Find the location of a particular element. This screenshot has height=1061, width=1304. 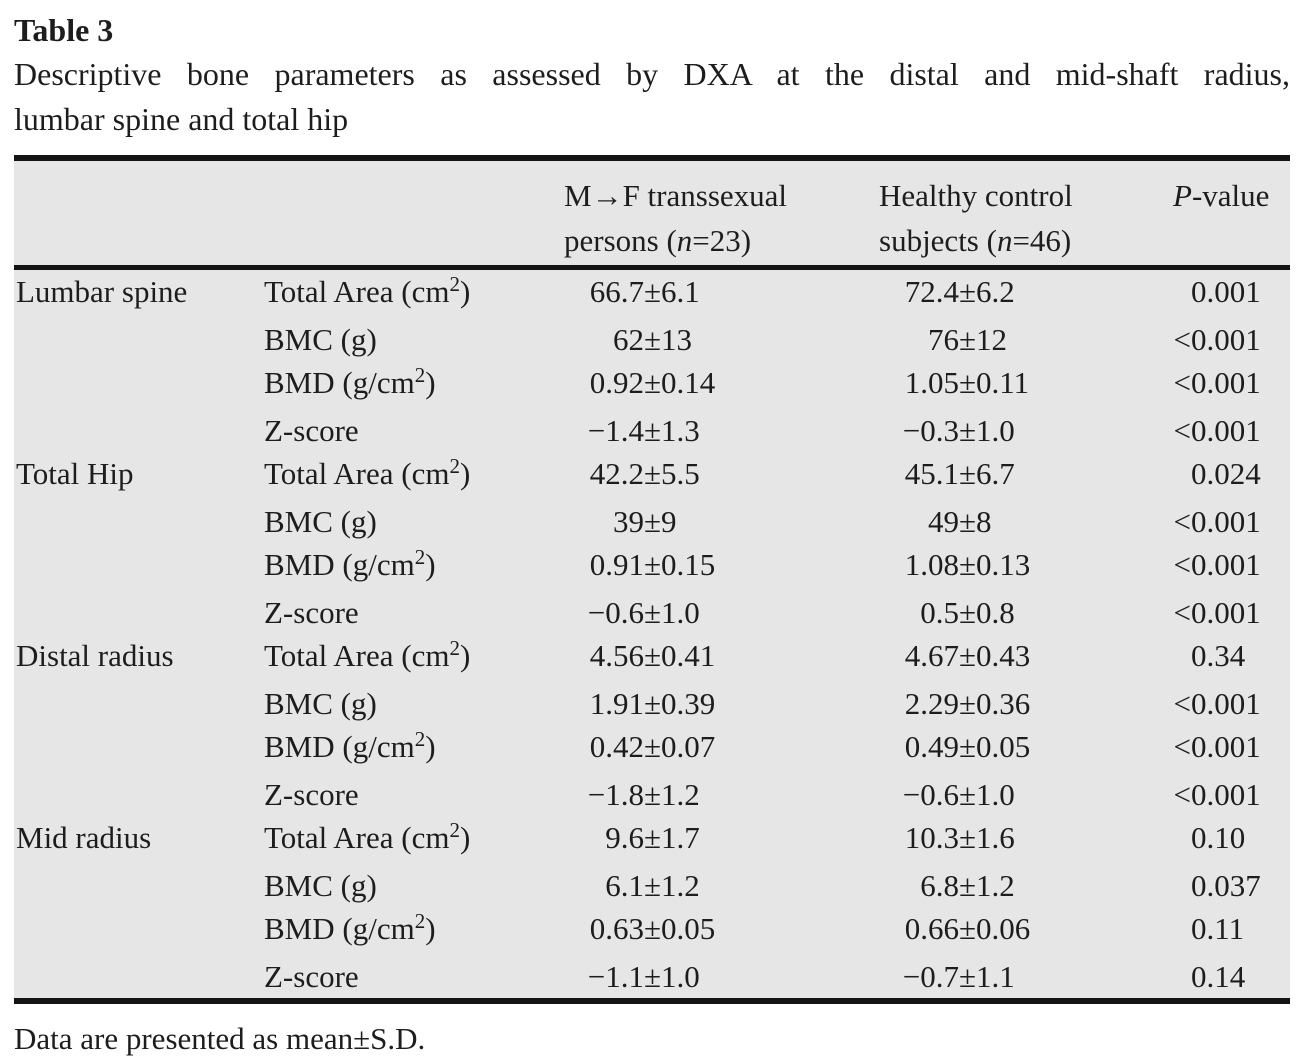

mean-value: 10.3 is located at coordinates (931, 837).